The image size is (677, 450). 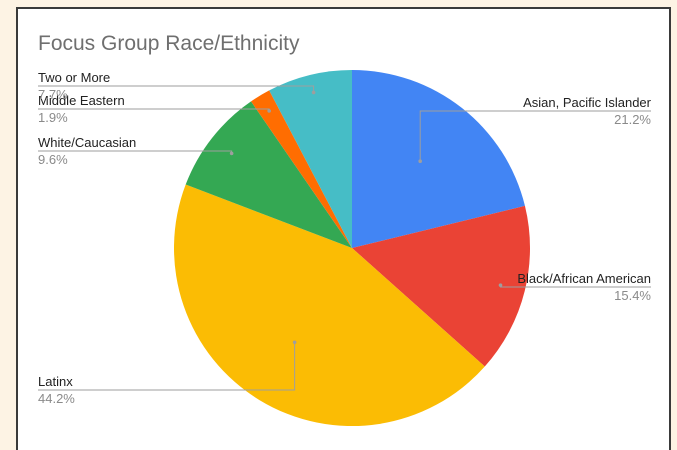 I want to click on pie-slice-black-african-american, so click(x=441, y=286).